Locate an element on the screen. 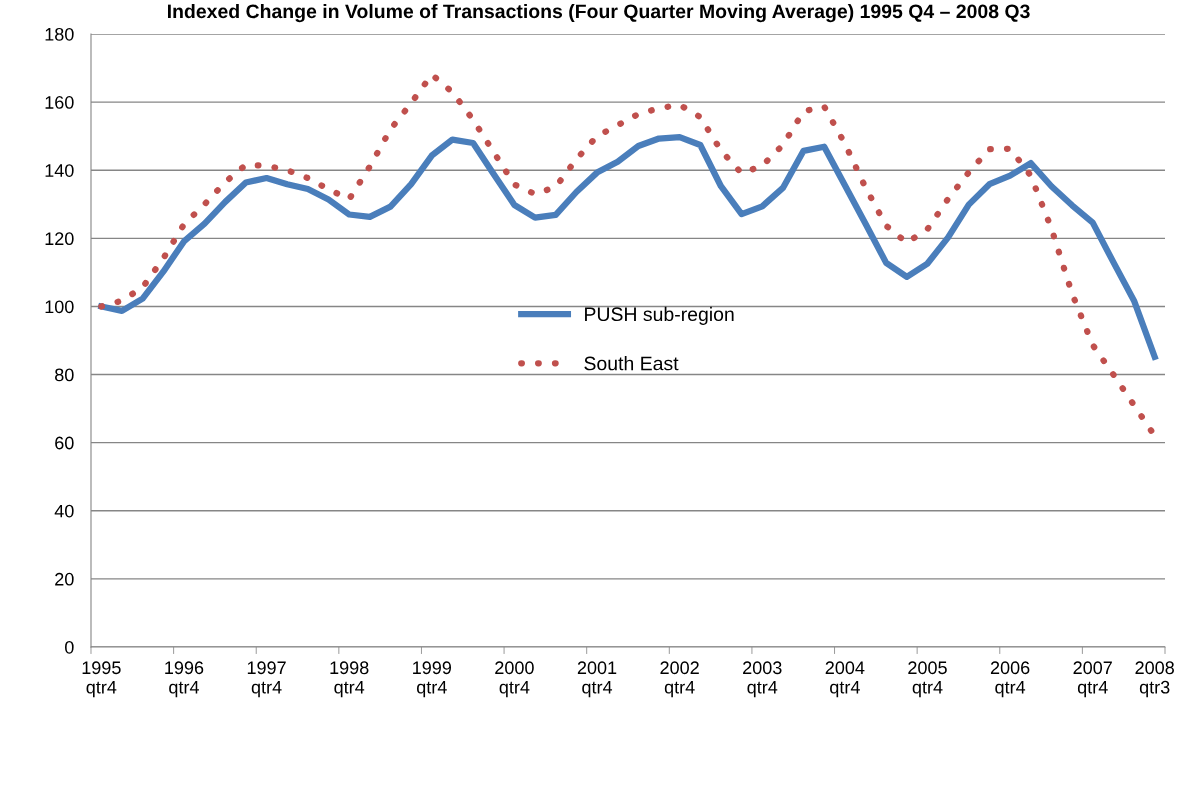 The width and height of the screenshot is (1197, 786). y-tick-label: 20 is located at coordinates (64, 579).